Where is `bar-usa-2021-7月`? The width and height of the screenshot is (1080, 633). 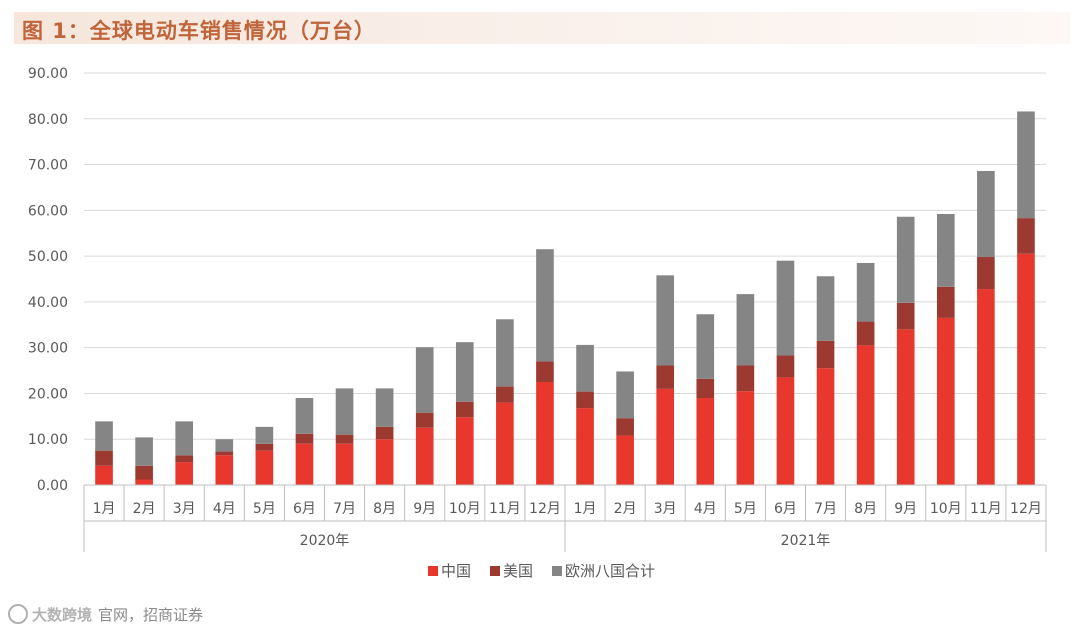
bar-usa-2021-7月 is located at coordinates (825, 354).